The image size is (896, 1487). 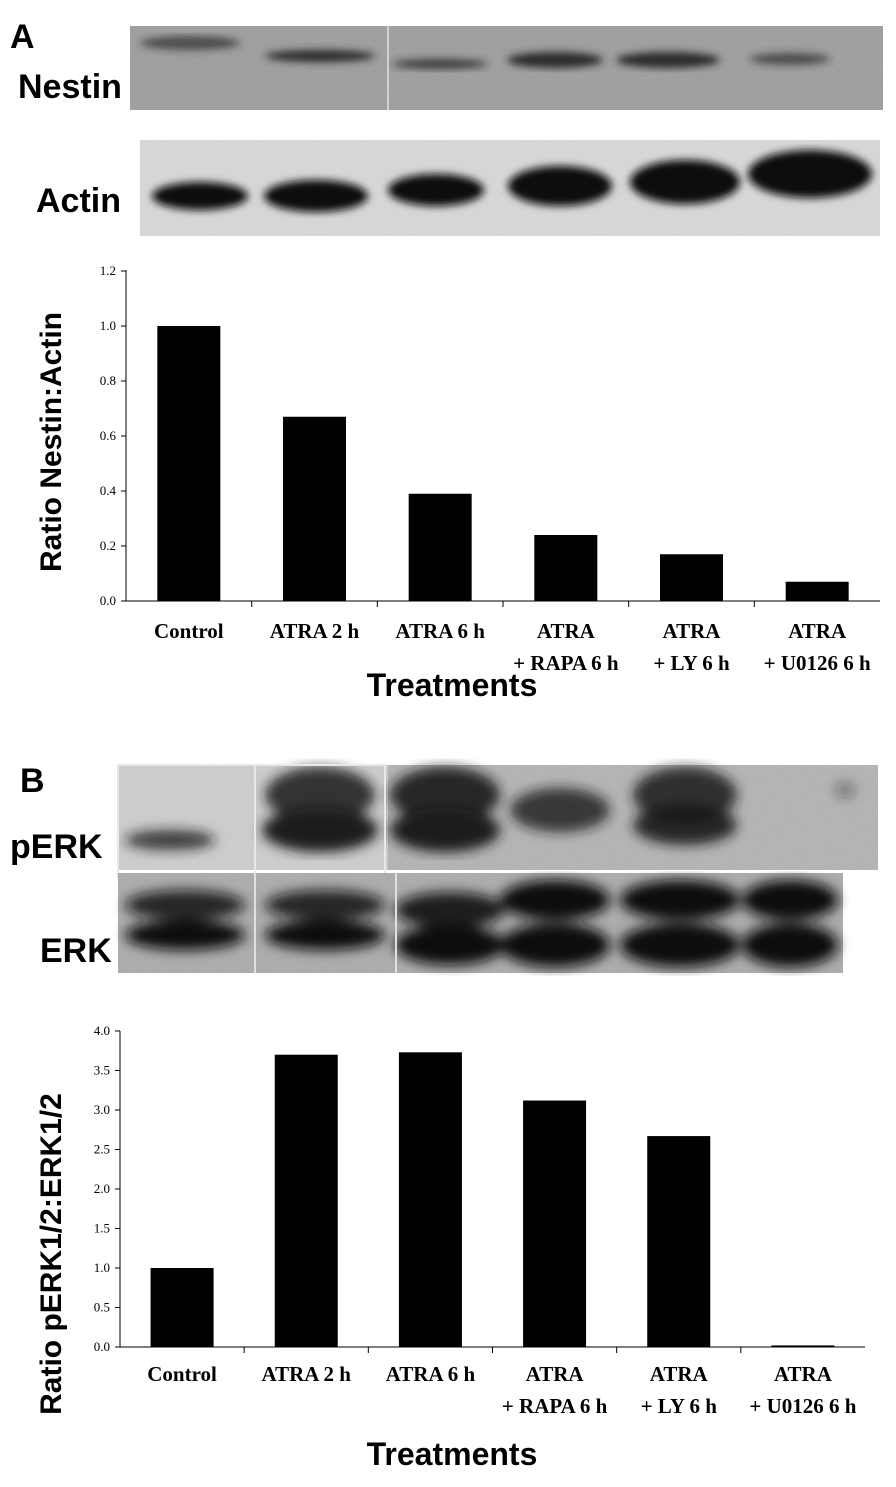 I want to click on perk-blot-label: pERK, so click(x=56, y=847).